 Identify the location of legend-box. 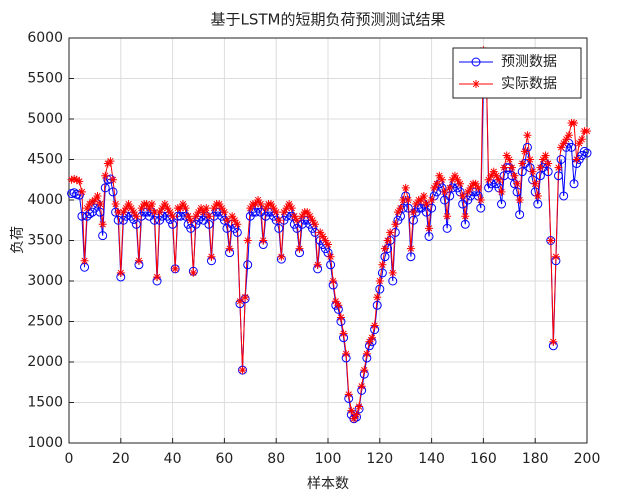
(517, 73).